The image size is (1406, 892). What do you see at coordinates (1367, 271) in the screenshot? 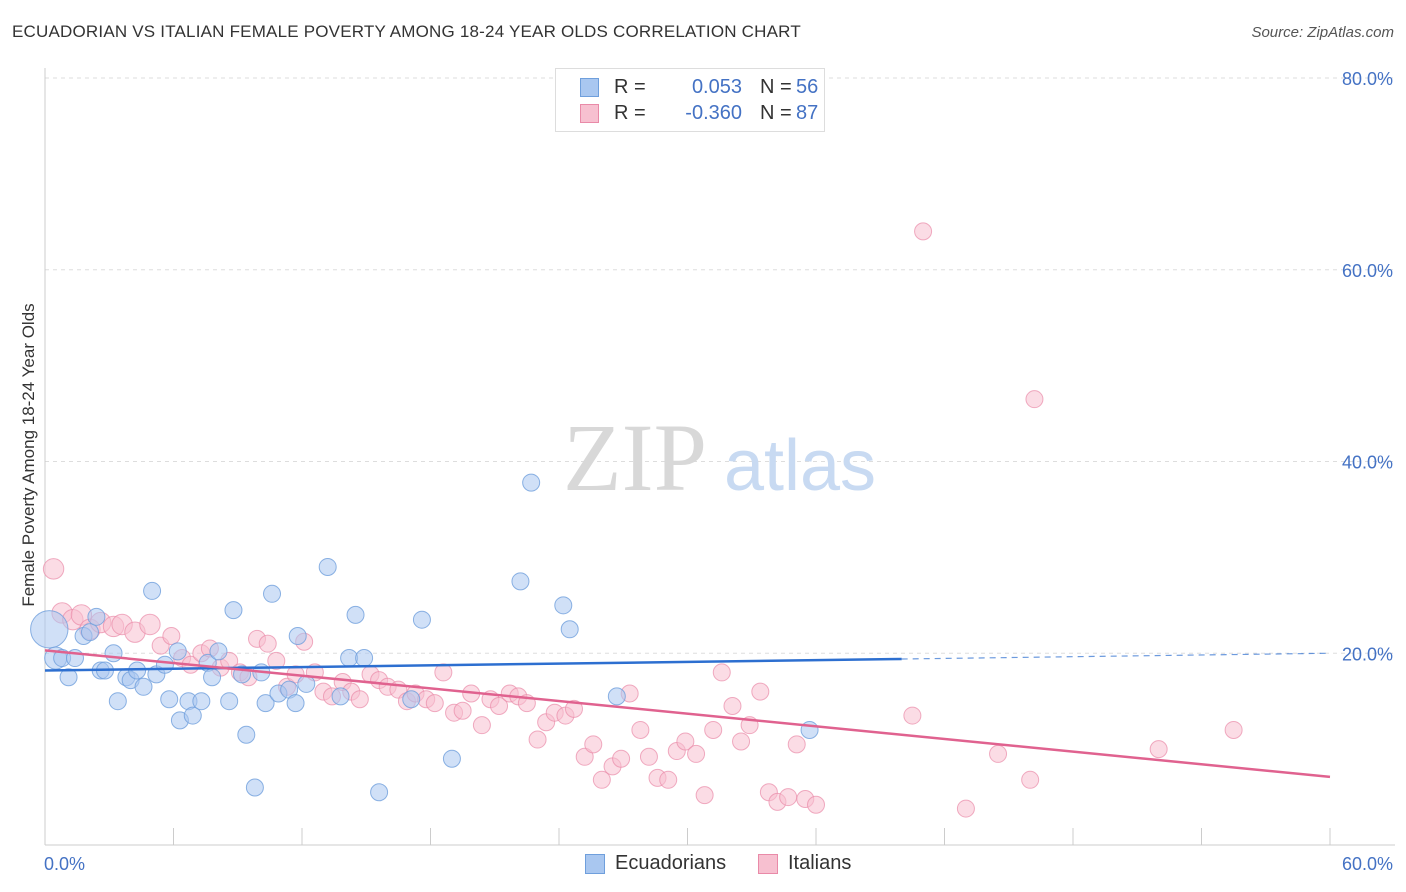
I see `y-tick-label: 60.0%` at bounding box center [1367, 271].